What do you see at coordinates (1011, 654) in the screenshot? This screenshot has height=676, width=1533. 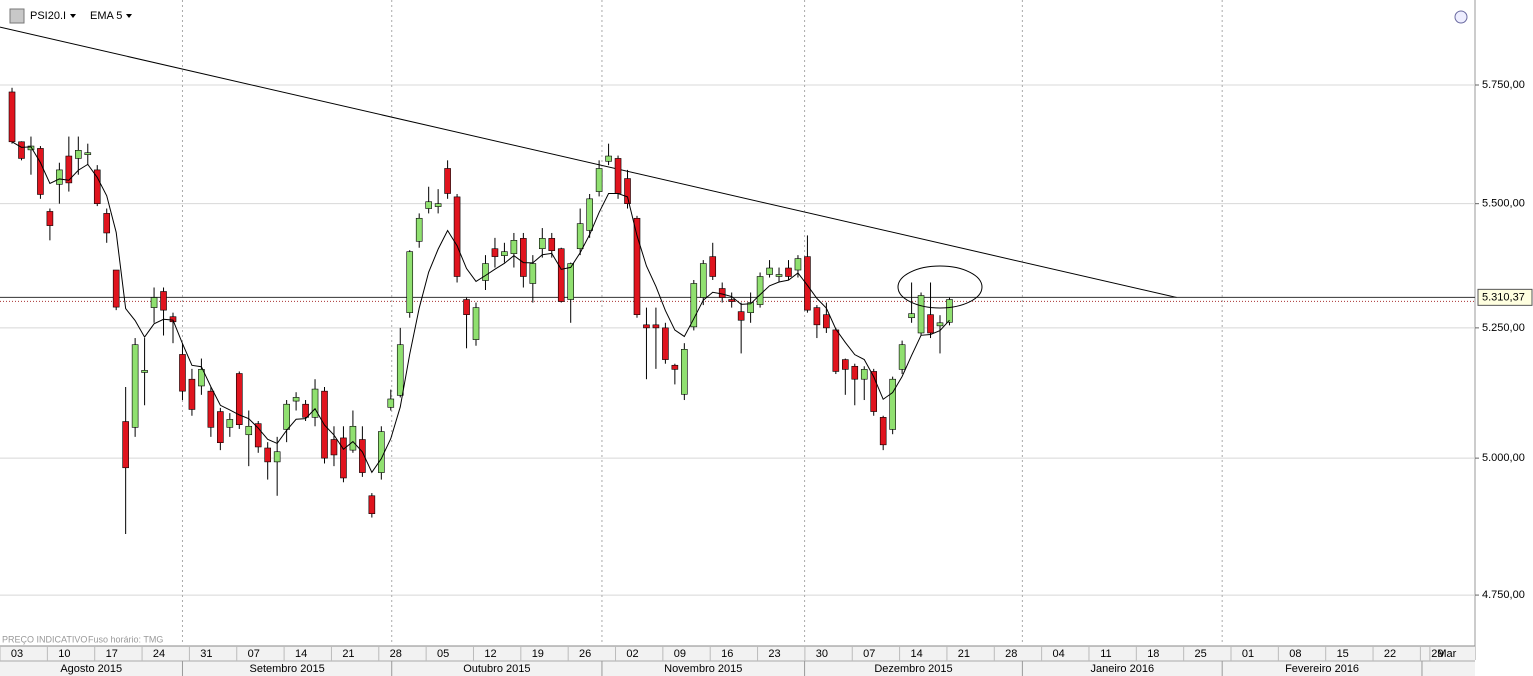 I see `x-tick-label: 28` at bounding box center [1011, 654].